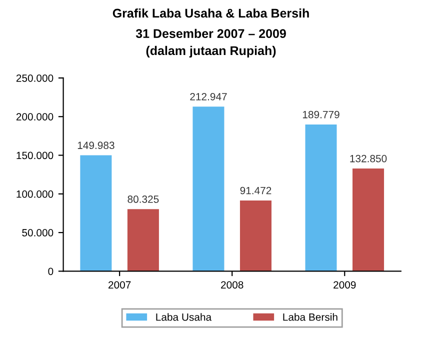 The image size is (422, 339). What do you see at coordinates (35, 78) in the screenshot?
I see `y-tick-label: 250.000` at bounding box center [35, 78].